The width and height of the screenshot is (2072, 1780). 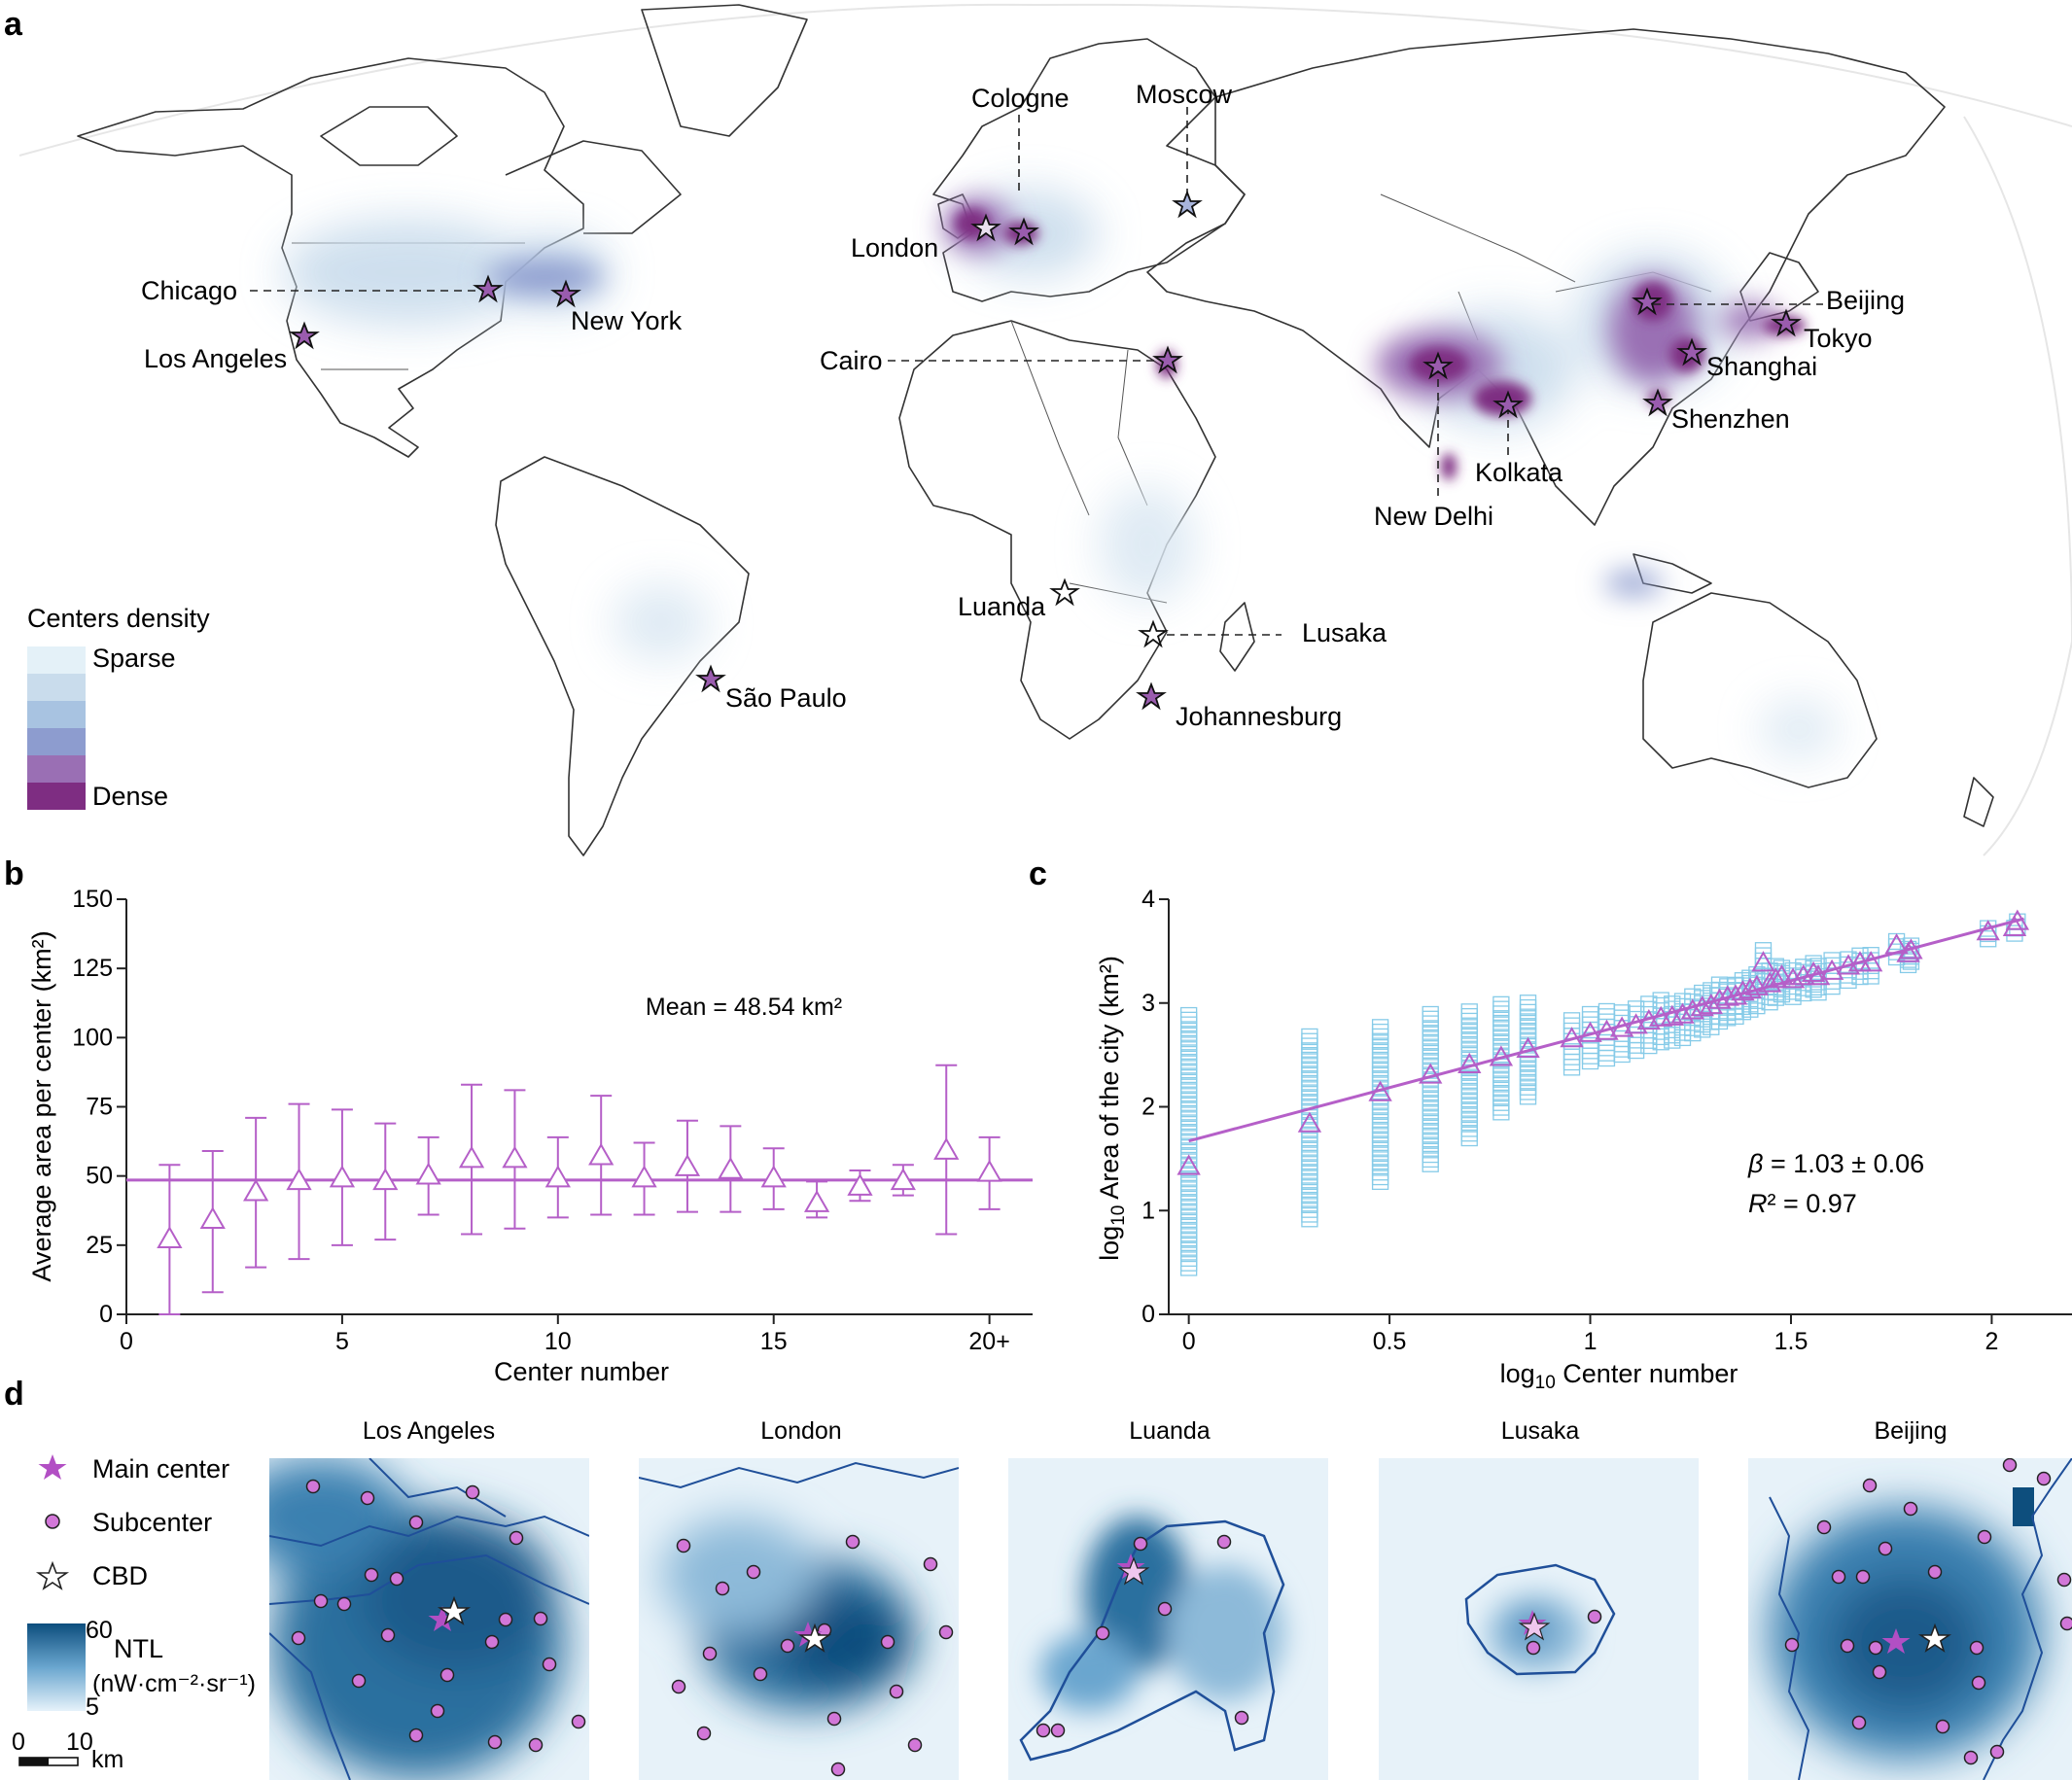 What do you see at coordinates (1838, 338) in the screenshot?
I see `city-label-tokyo: Tokyo` at bounding box center [1838, 338].